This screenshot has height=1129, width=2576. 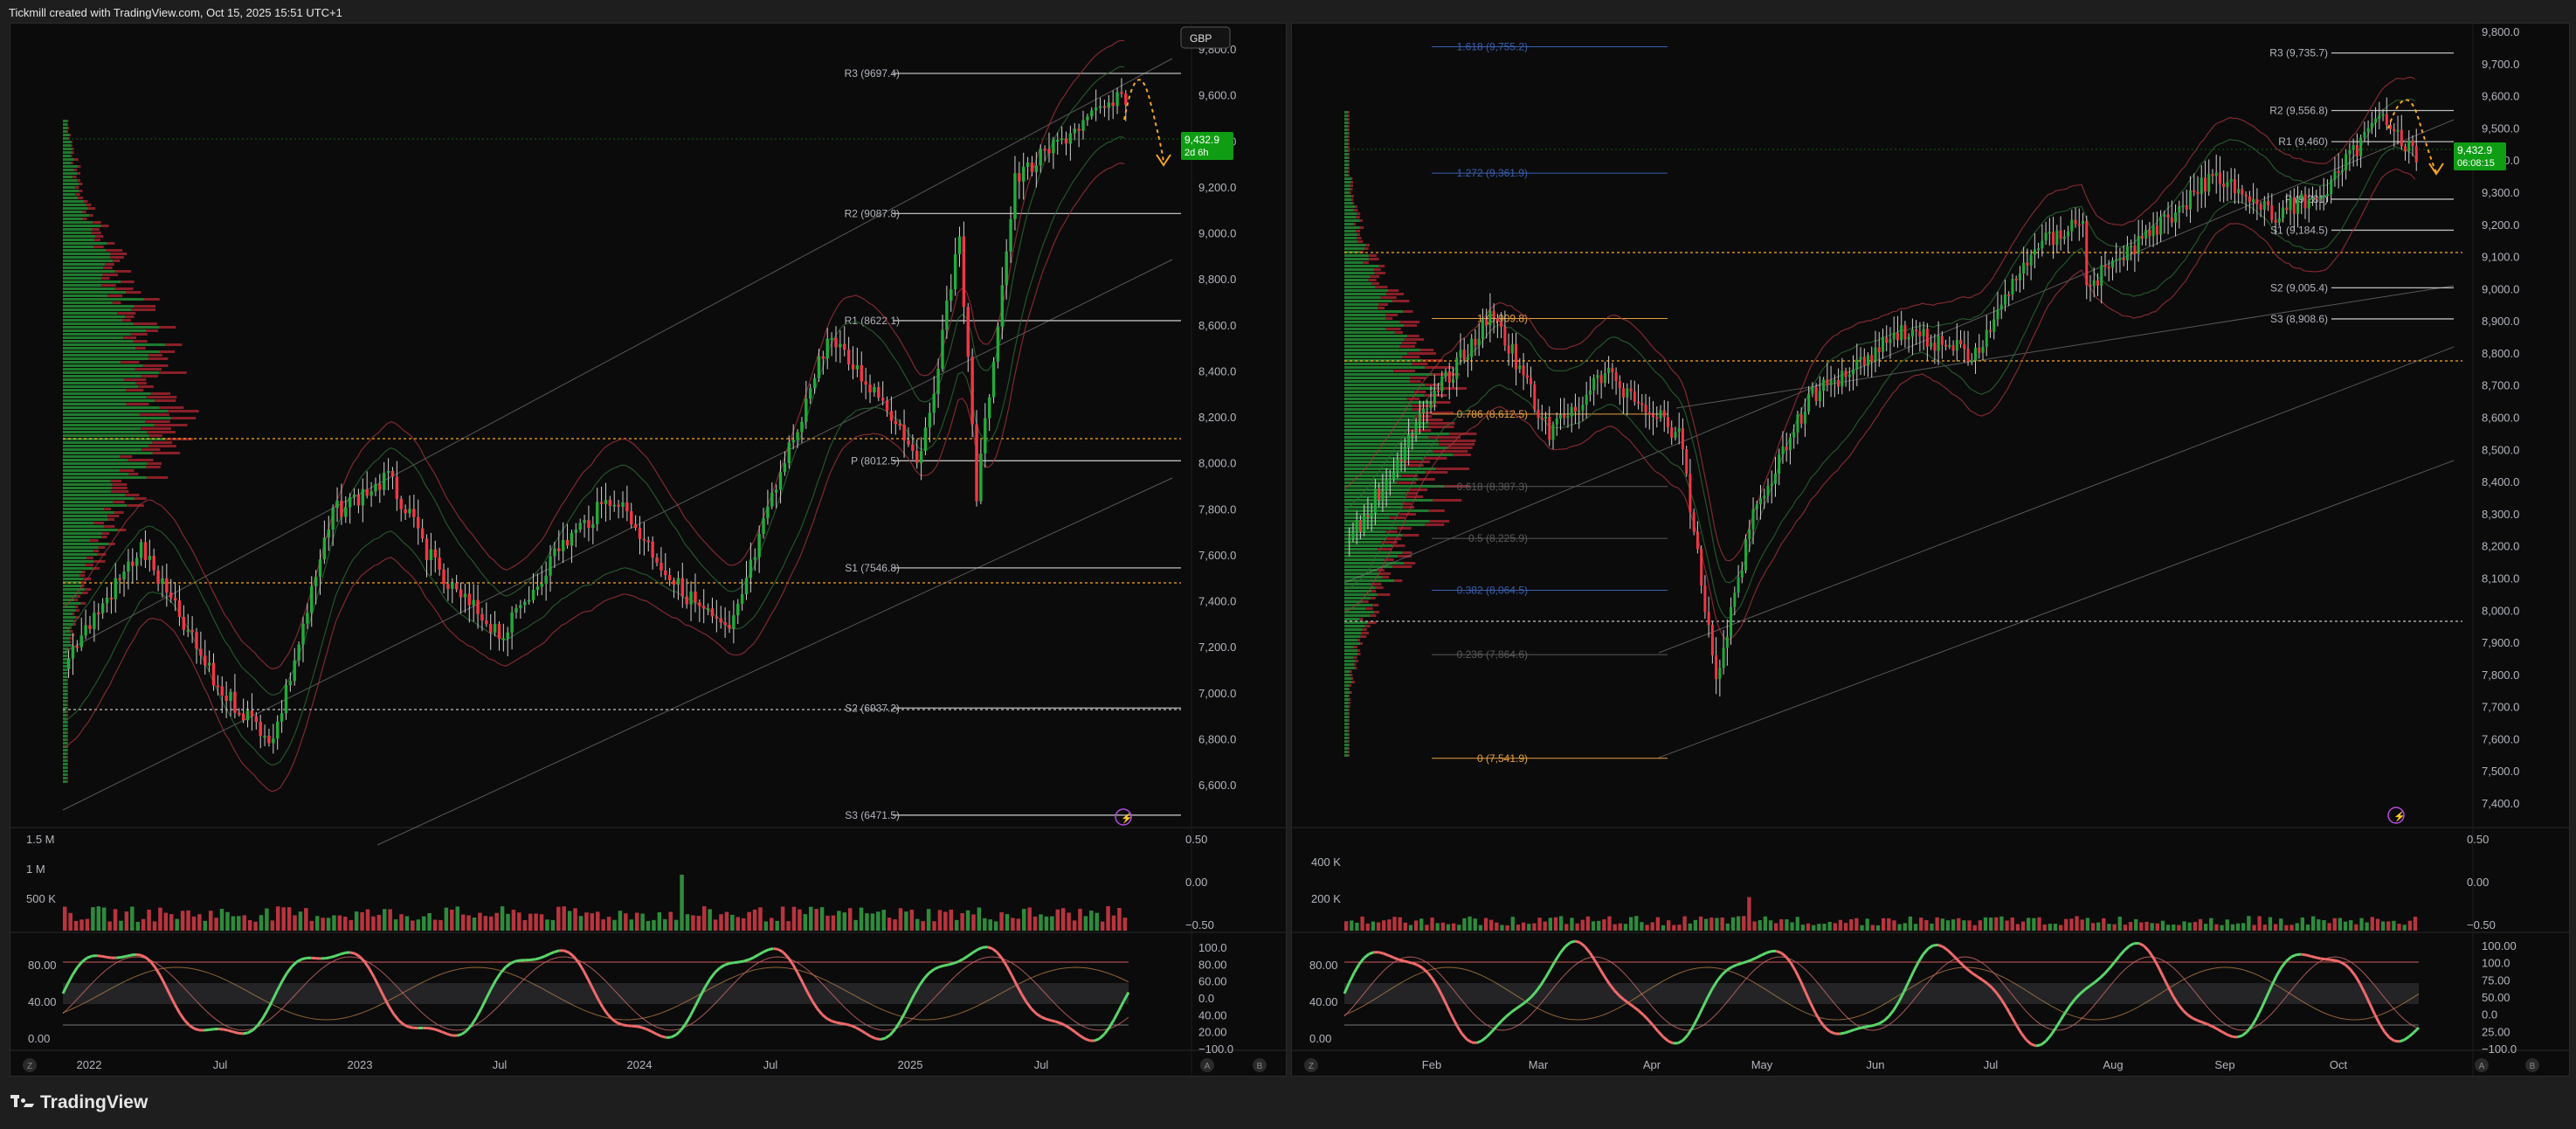 What do you see at coordinates (1992, 1064) in the screenshot?
I see `time-axis-label: Jul` at bounding box center [1992, 1064].